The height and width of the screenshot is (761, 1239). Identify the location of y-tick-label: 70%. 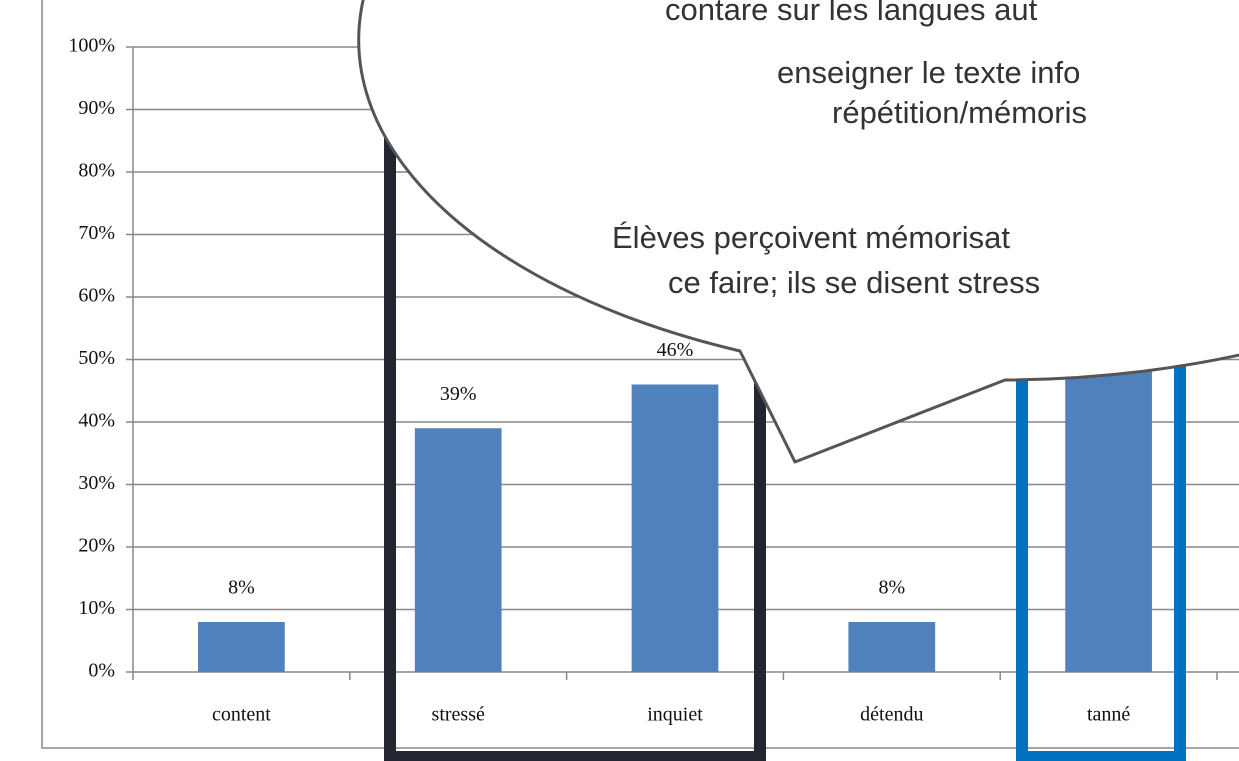
(96, 233).